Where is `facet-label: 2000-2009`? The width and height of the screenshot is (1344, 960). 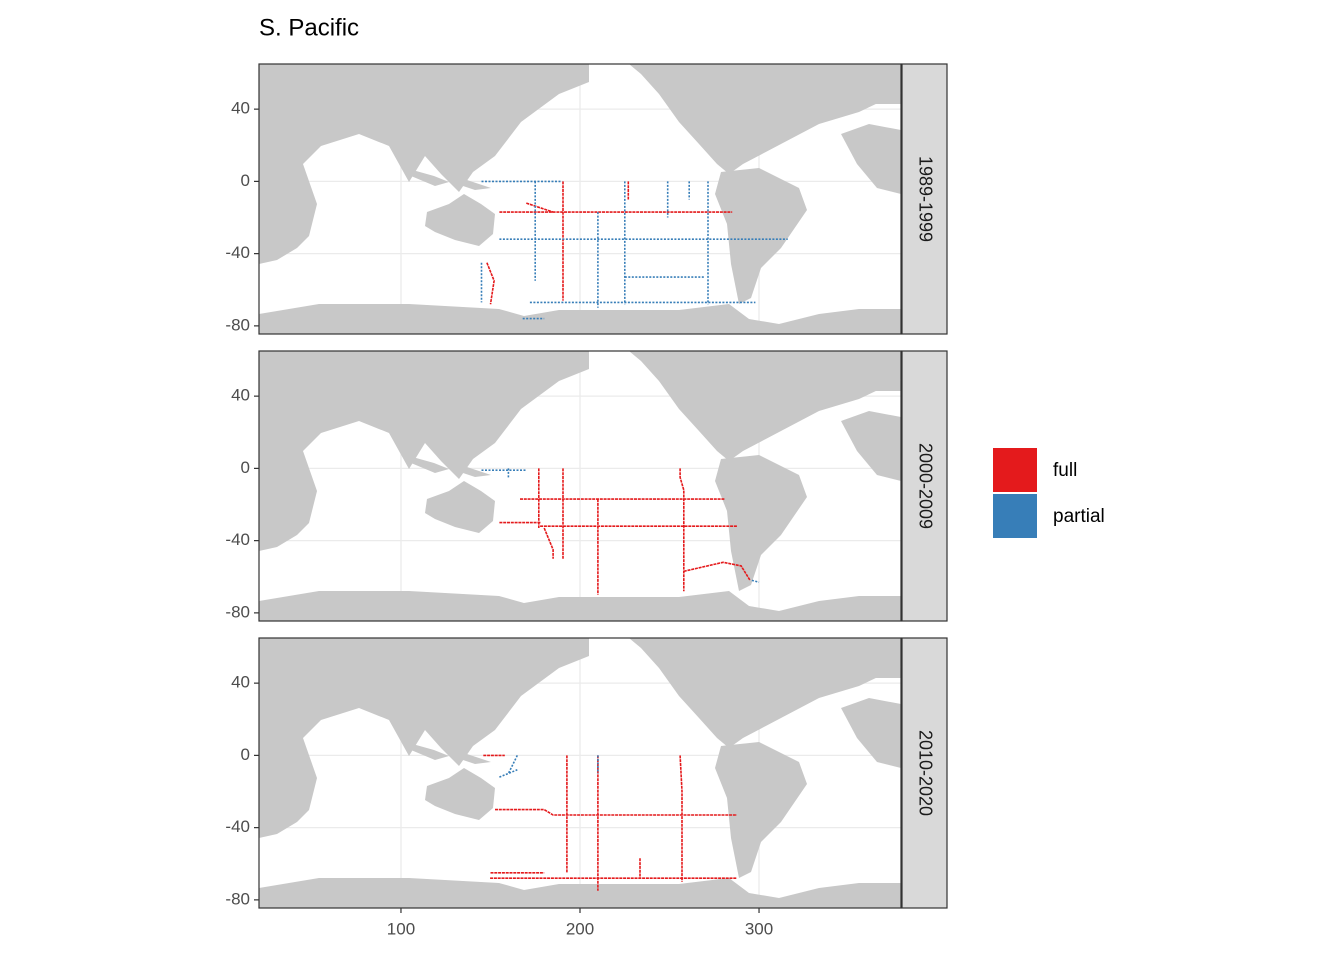 facet-label: 2000-2009 is located at coordinates (925, 486).